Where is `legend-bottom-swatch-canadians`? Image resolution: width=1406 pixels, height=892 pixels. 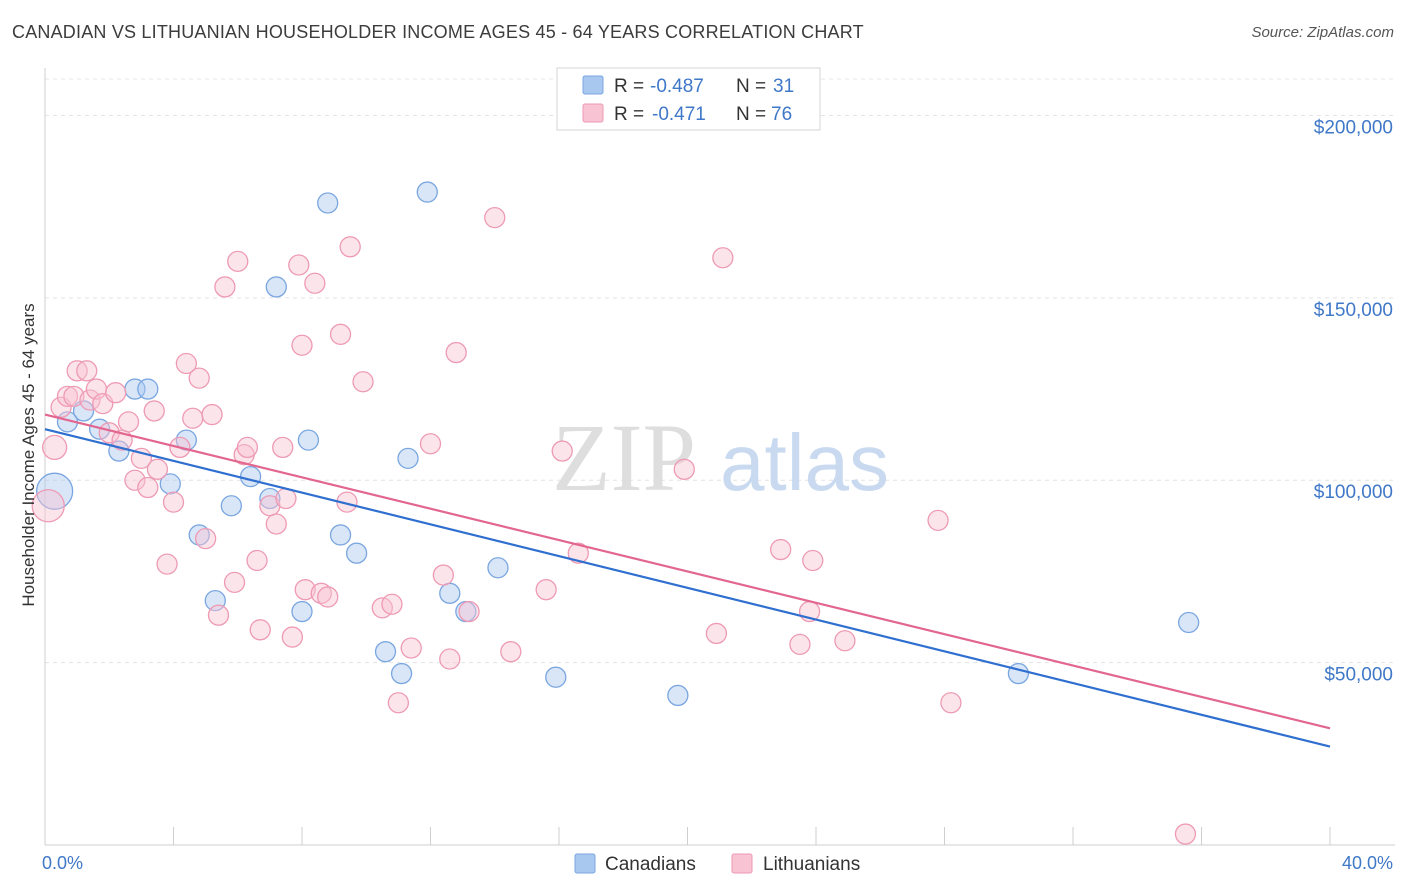 legend-bottom-swatch-canadians is located at coordinates (585, 863).